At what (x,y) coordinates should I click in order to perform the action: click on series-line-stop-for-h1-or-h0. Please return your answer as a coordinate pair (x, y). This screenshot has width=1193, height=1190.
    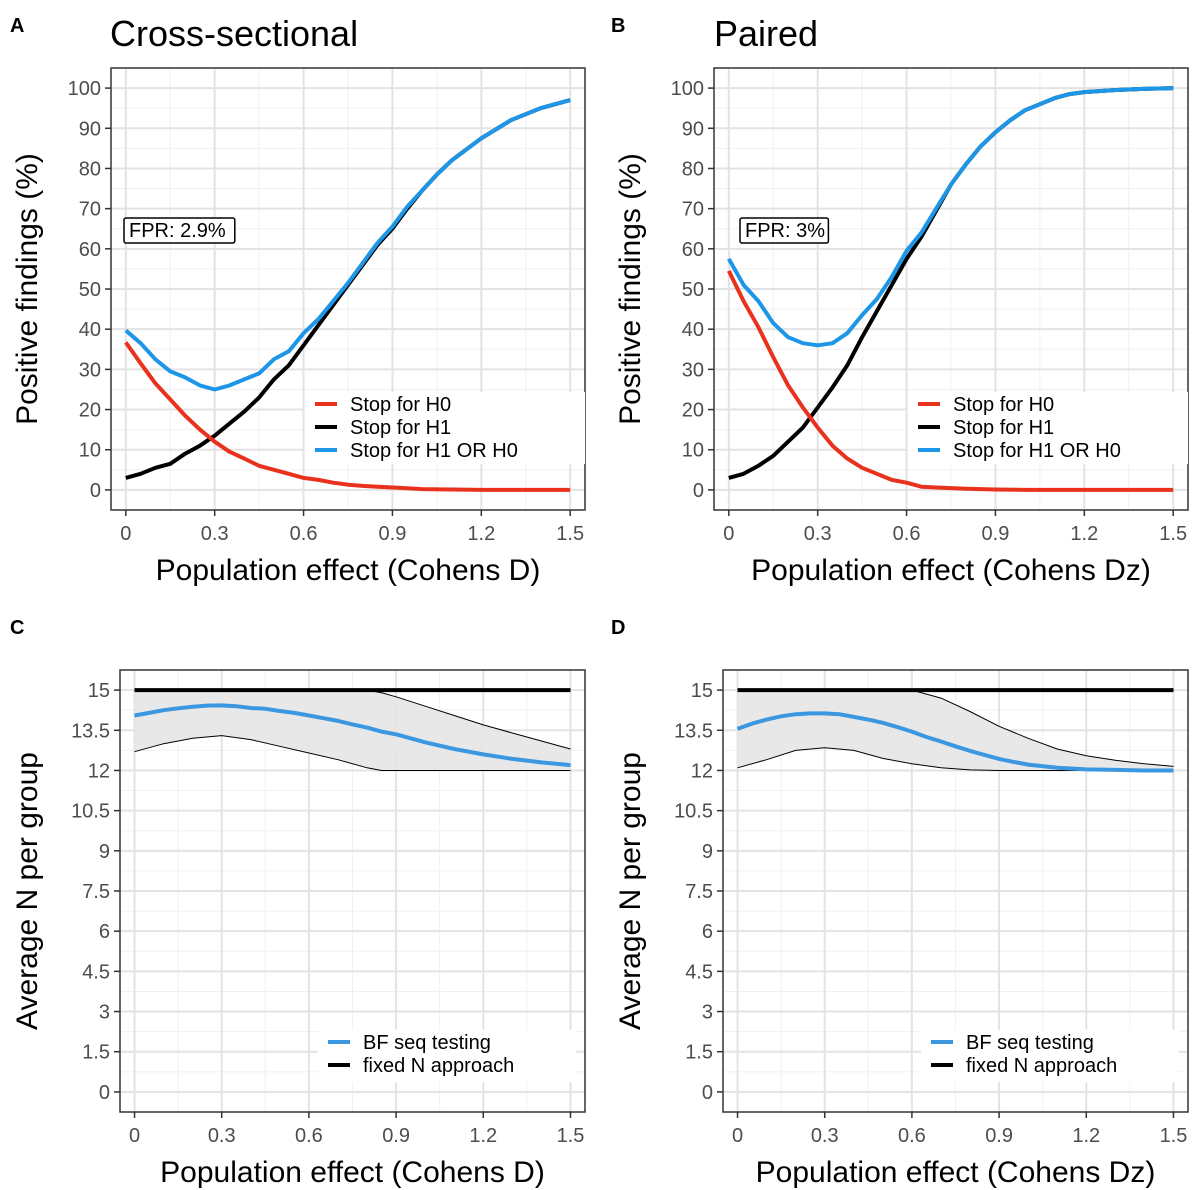
    Looking at the image, I should click on (347, 245).